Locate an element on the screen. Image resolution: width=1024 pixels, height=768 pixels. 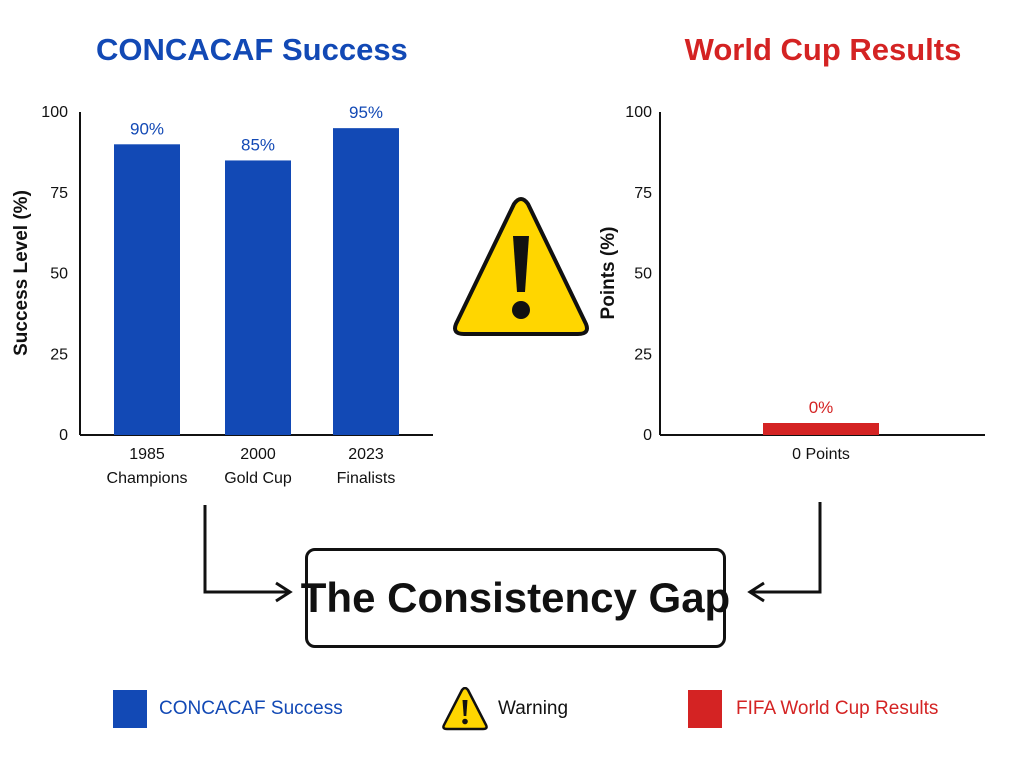
right-connector-arrow is located at coordinates (784, 552).